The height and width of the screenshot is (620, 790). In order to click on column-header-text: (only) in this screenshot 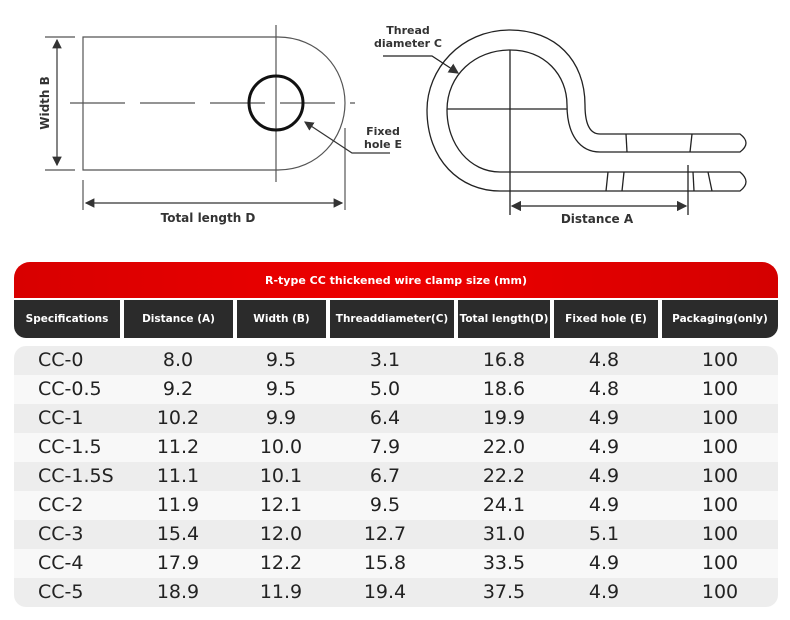, I will do `click(750, 318)`.